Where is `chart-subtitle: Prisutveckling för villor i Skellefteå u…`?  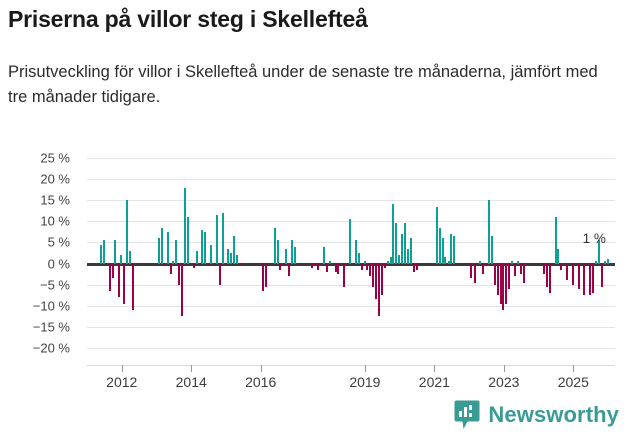 chart-subtitle: Prisutveckling för villor i Skellefteå u… is located at coordinates (303, 84).